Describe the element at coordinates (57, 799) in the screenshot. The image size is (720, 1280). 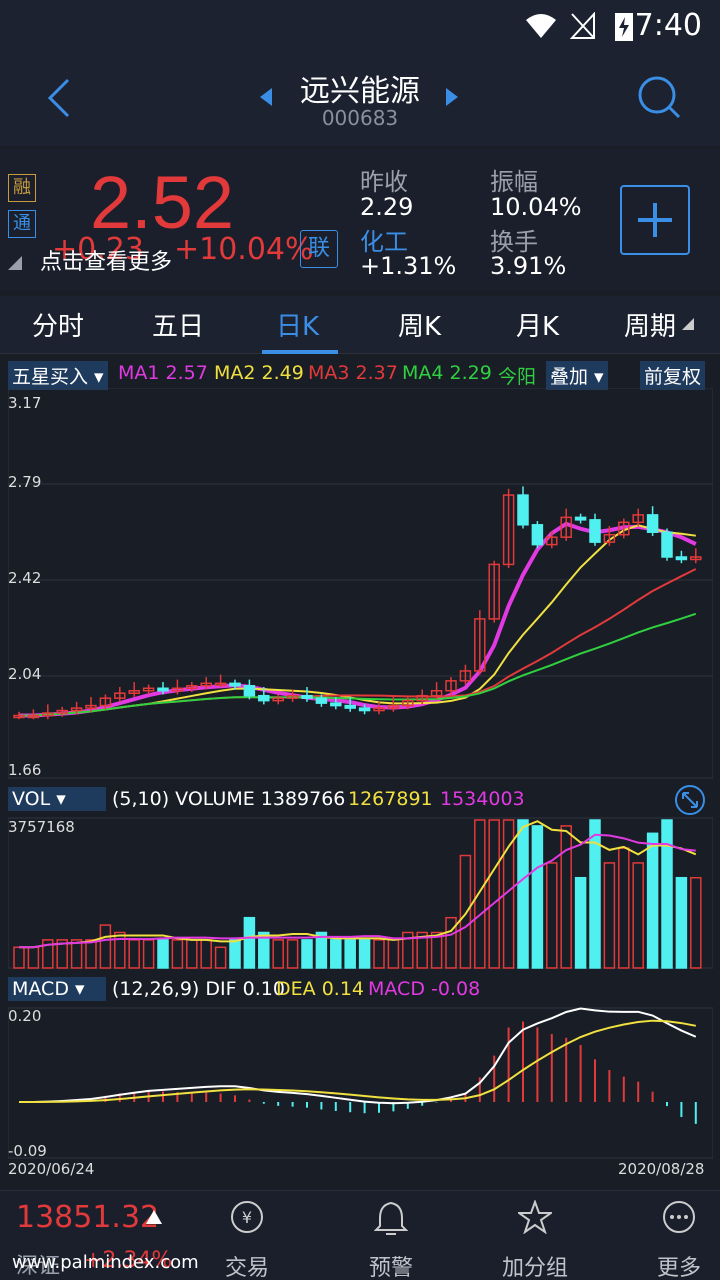
I see `volume-selector: VOL ▾` at that location.